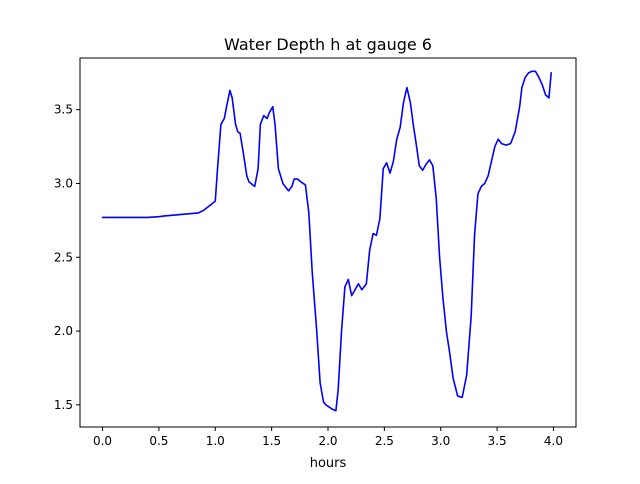 This screenshot has height=484, width=640. I want to click on y-axis: 1.5 2.0 2.5 3.0 3.5, so click(67, 257).